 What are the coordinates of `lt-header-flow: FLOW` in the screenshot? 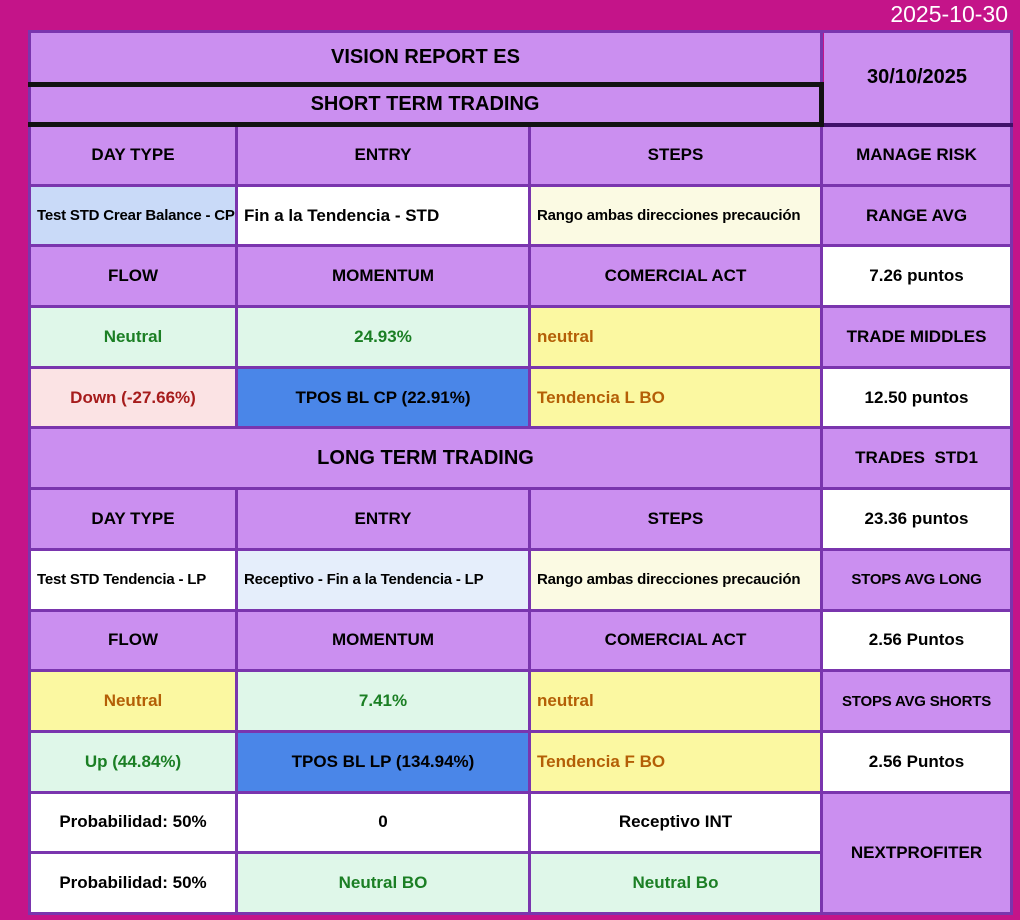 It's located at (133, 640).